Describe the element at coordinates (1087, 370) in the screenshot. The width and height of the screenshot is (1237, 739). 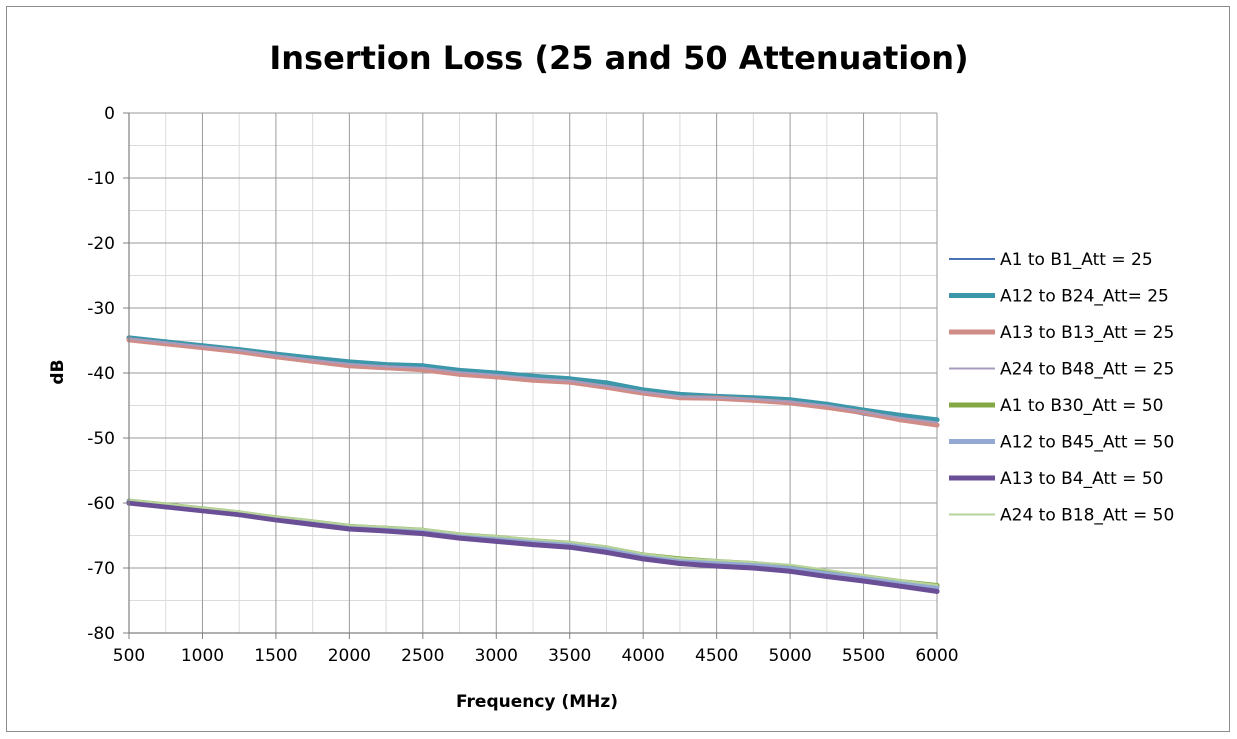
I see `legend-label: A24 to B48_Att = 25` at that location.